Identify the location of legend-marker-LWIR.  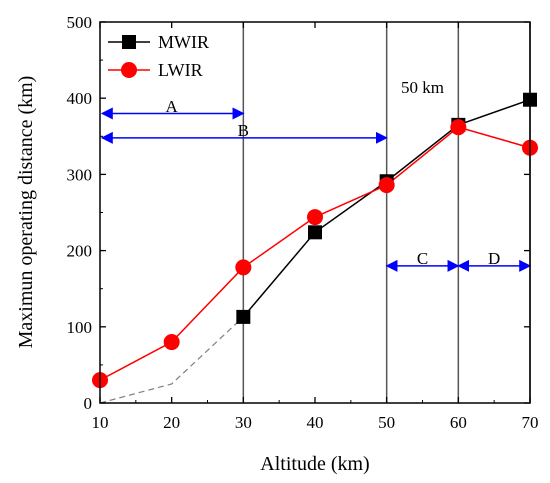
(129, 70).